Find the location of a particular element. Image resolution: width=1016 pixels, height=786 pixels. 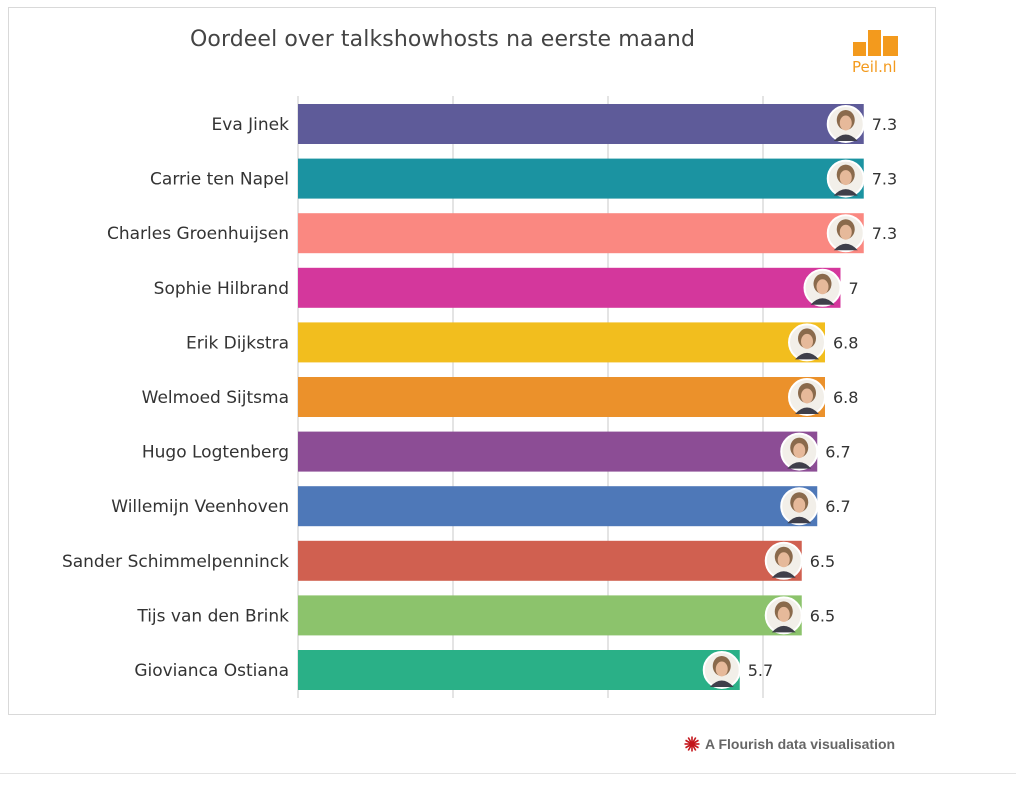

category-label: Hugo Logtenberg is located at coordinates (215, 453).